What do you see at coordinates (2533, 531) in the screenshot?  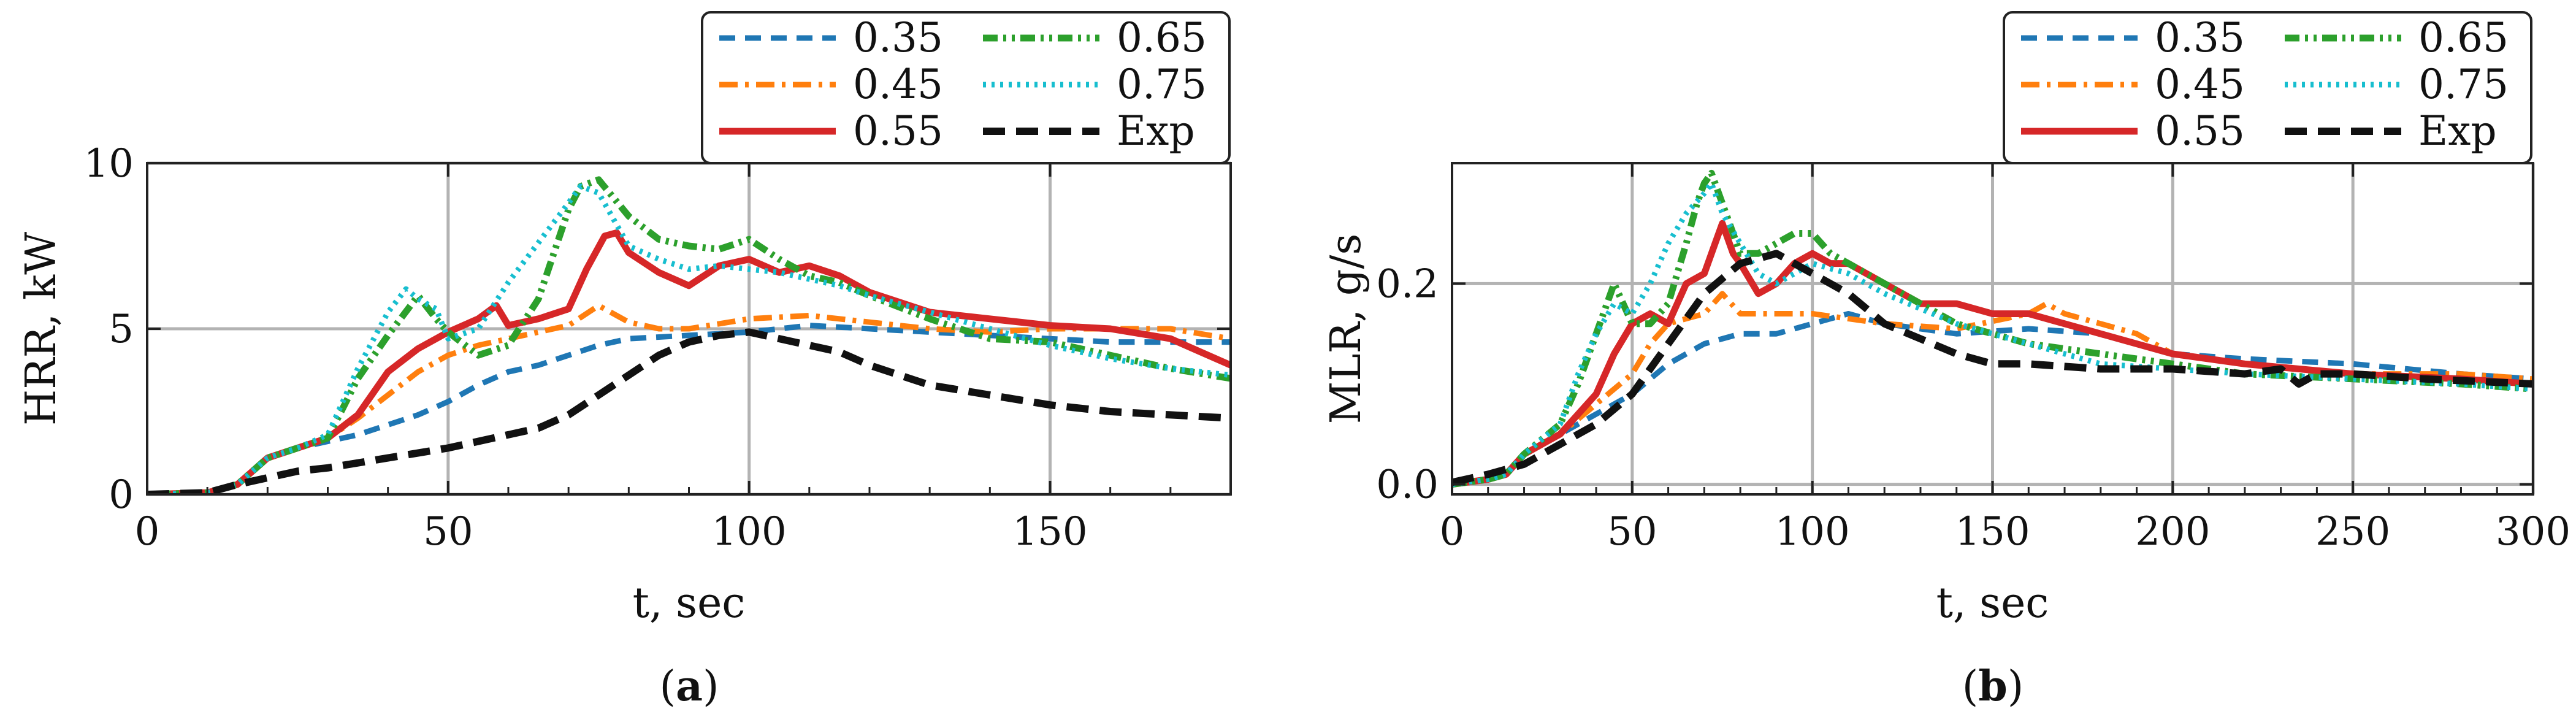 I see `x-tick-label: 300` at bounding box center [2533, 531].